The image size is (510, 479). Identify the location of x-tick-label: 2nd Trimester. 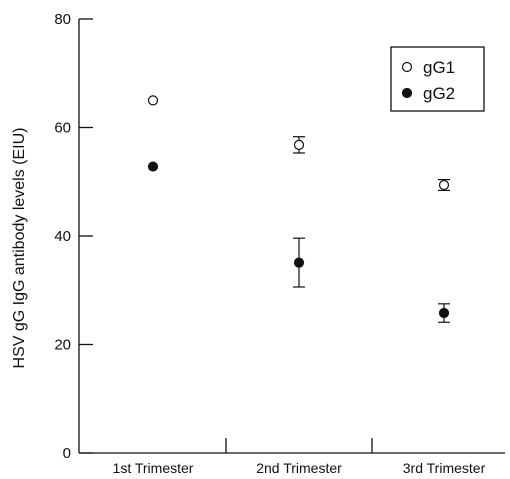
(299, 468).